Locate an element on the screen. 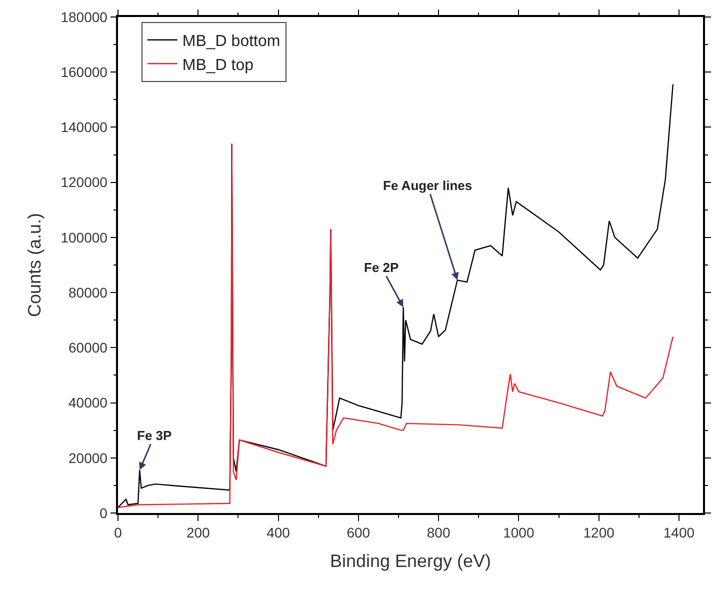 This screenshot has width=715, height=590. x-tick-label: 1000 is located at coordinates (518, 532).